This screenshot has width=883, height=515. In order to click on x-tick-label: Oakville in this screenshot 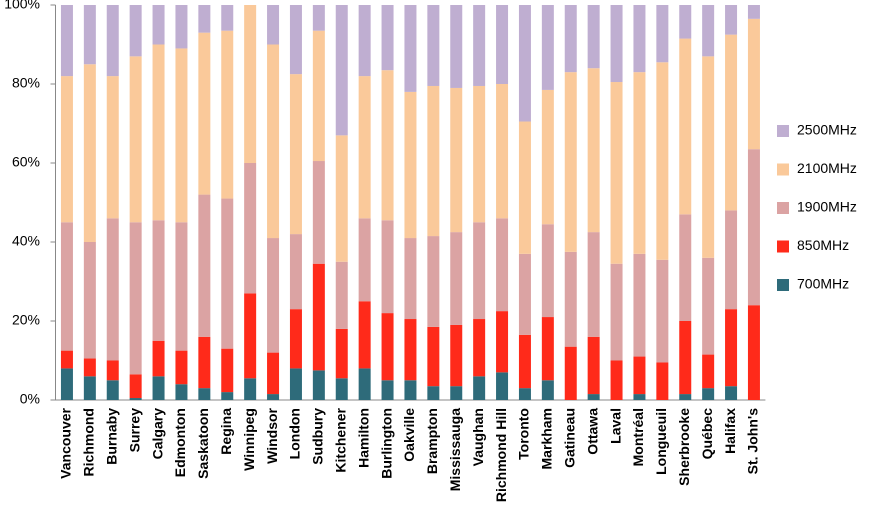, I will do `click(409, 435)`.